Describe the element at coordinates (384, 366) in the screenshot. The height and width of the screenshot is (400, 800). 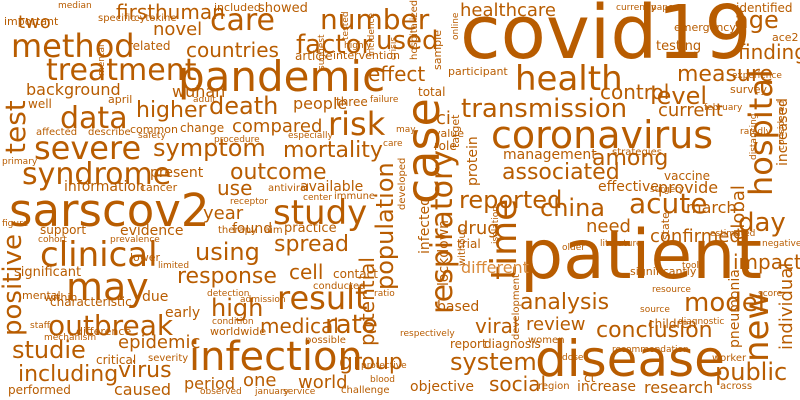
I see `word-protective: protective` at that location.